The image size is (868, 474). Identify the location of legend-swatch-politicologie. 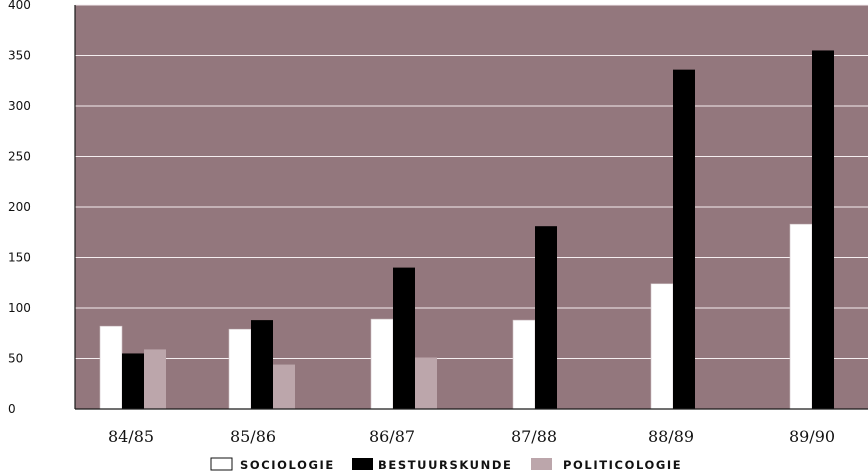
(541, 464).